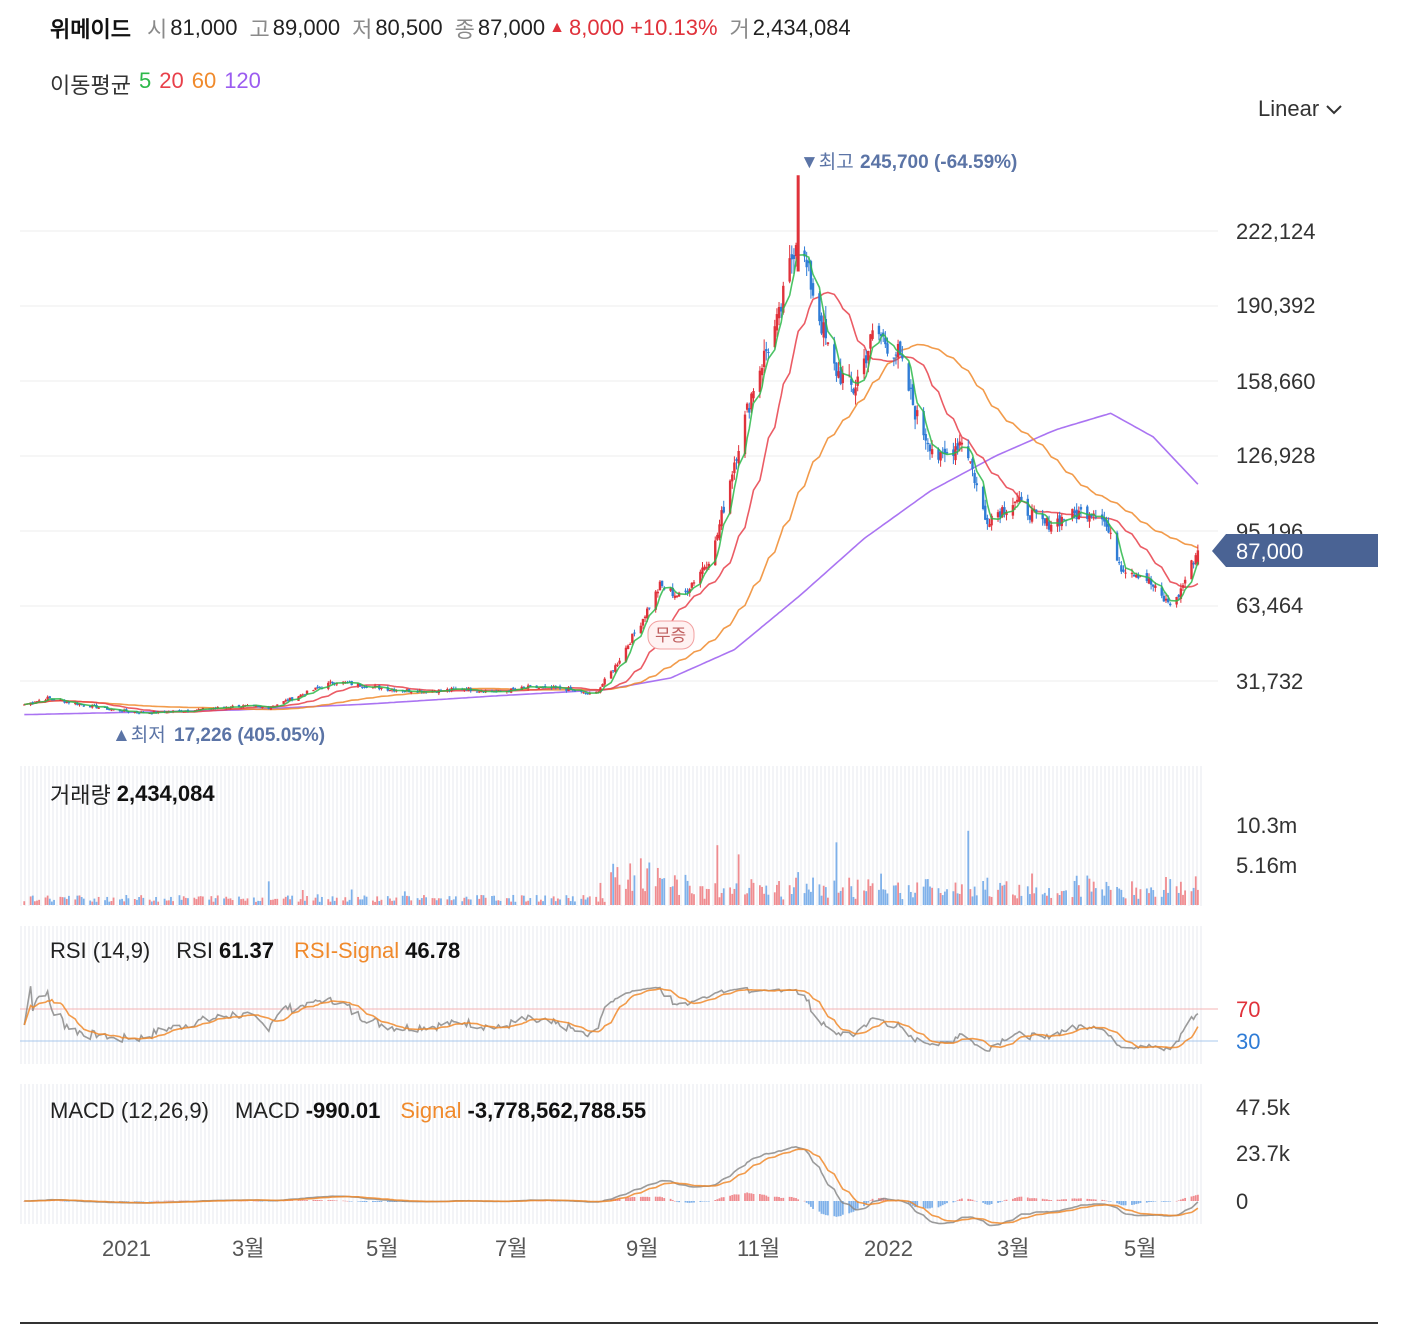 This screenshot has height=1330, width=1418. Describe the element at coordinates (145, 80) in the screenshot. I see `ma-5-legend: 5` at that location.